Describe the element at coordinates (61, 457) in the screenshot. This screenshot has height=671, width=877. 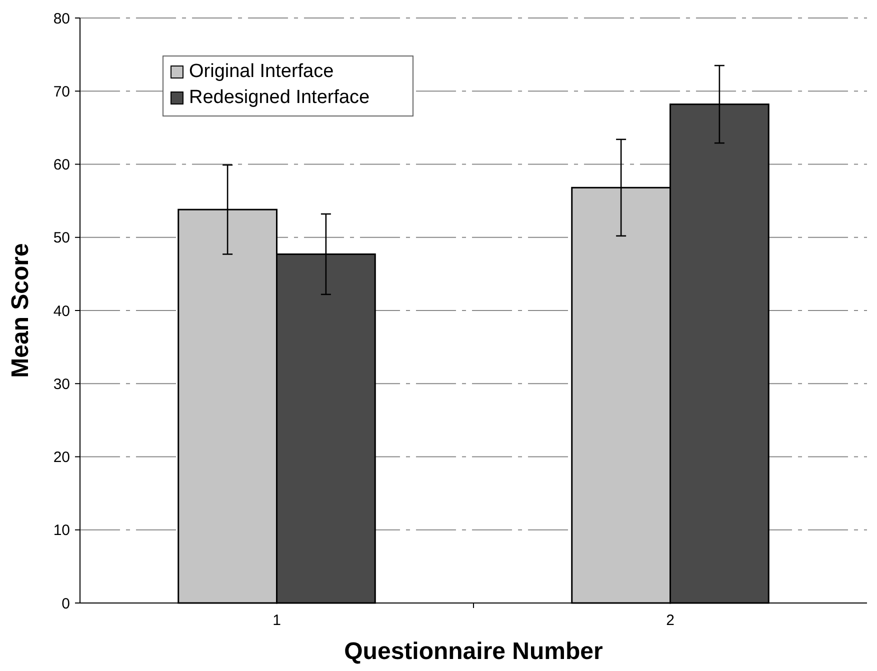
I see `y-tick-label: 20` at that location.